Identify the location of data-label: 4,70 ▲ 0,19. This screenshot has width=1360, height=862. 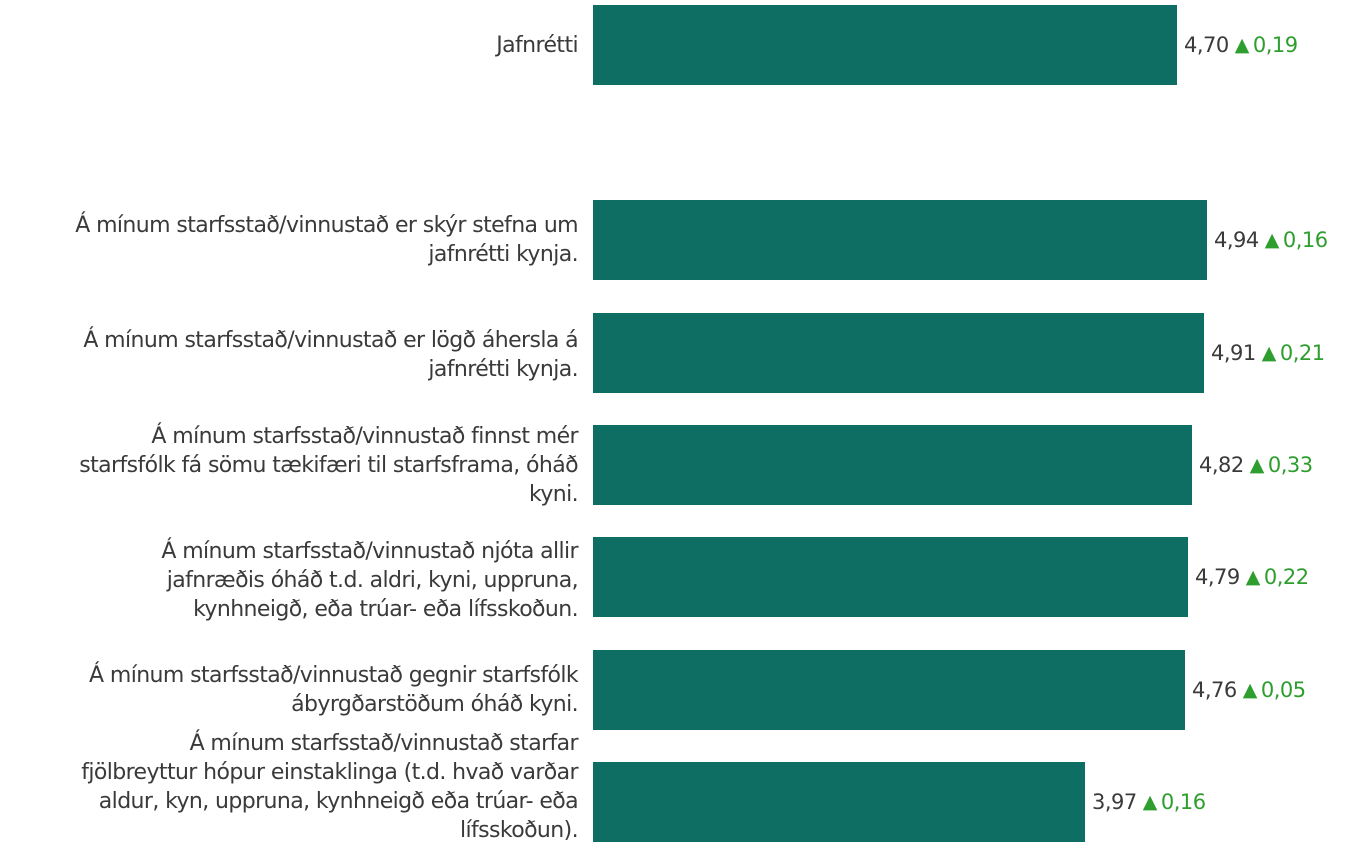
(1241, 45).